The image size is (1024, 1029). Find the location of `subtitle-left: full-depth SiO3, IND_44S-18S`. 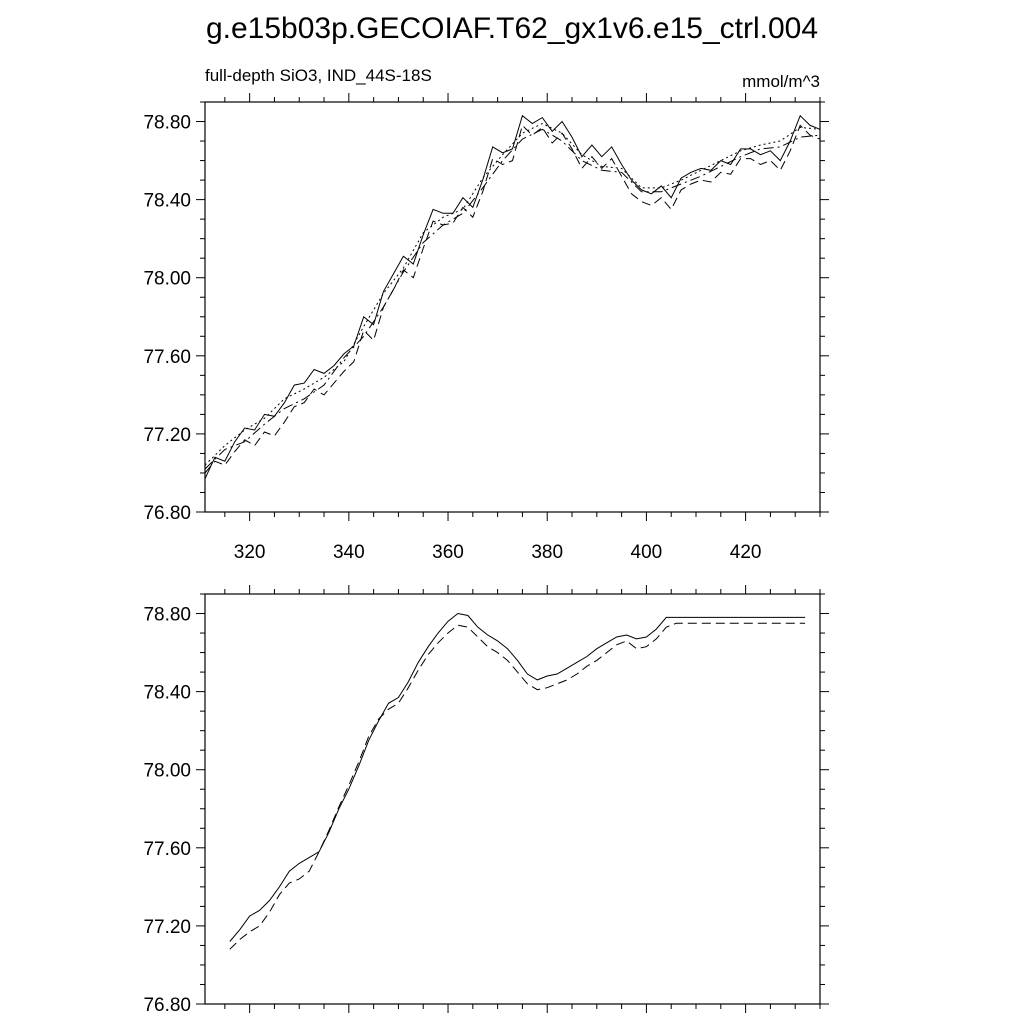

subtitle-left: full-depth SiO3, IND_44S-18S is located at coordinates (318, 75).